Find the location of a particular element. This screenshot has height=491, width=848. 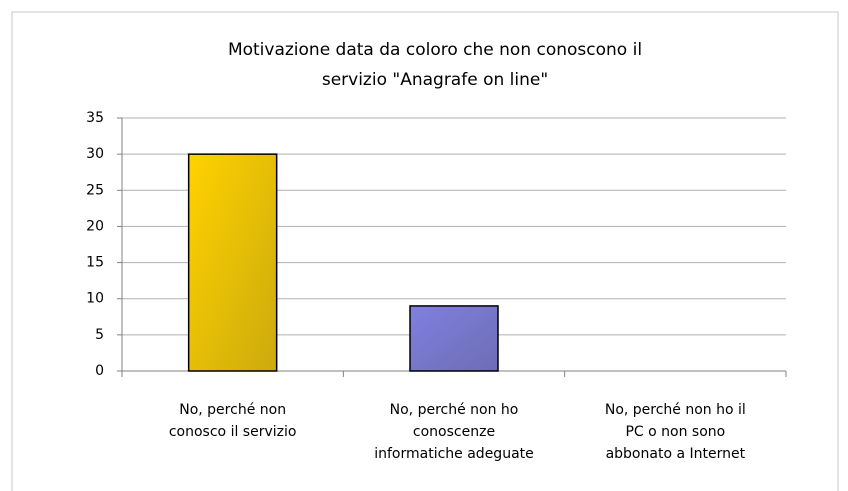

y-tick-label: 15 is located at coordinates (95, 263).